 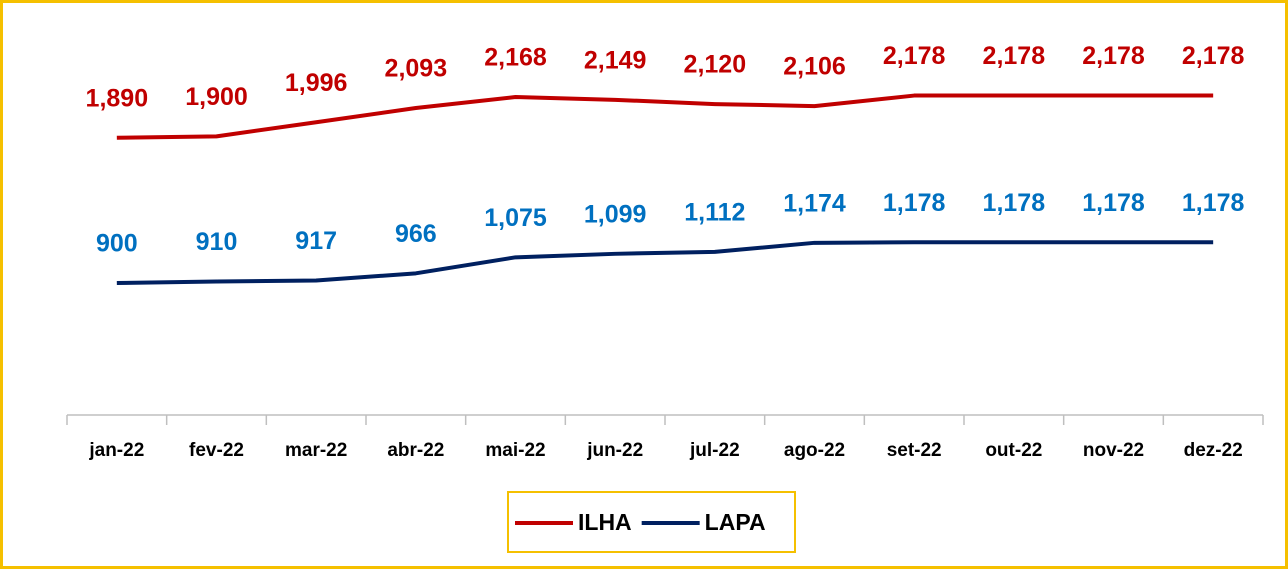 I want to click on data-label: 2,149, so click(x=615, y=60).